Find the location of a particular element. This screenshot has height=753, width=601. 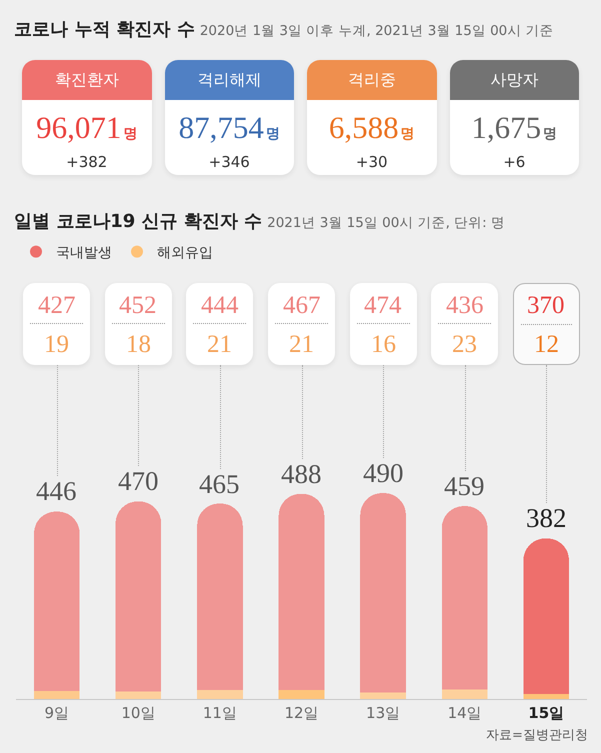

text: 코로나 누적 확진자 수 is located at coordinates (104, 29).